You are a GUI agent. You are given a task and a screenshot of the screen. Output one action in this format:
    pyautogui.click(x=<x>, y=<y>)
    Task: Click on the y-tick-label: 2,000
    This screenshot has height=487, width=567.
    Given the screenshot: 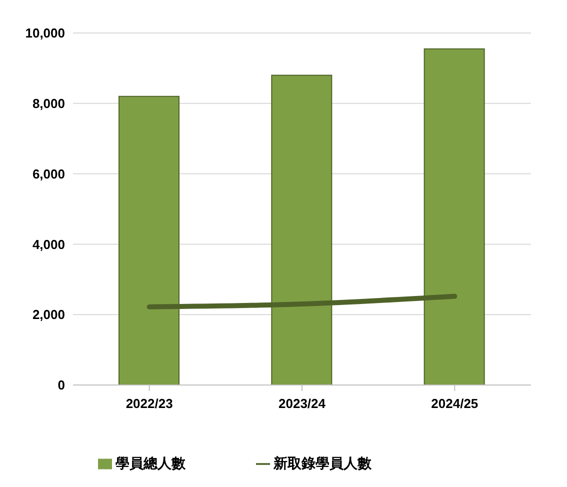 What is the action you would take?
    pyautogui.click(x=48, y=314)
    